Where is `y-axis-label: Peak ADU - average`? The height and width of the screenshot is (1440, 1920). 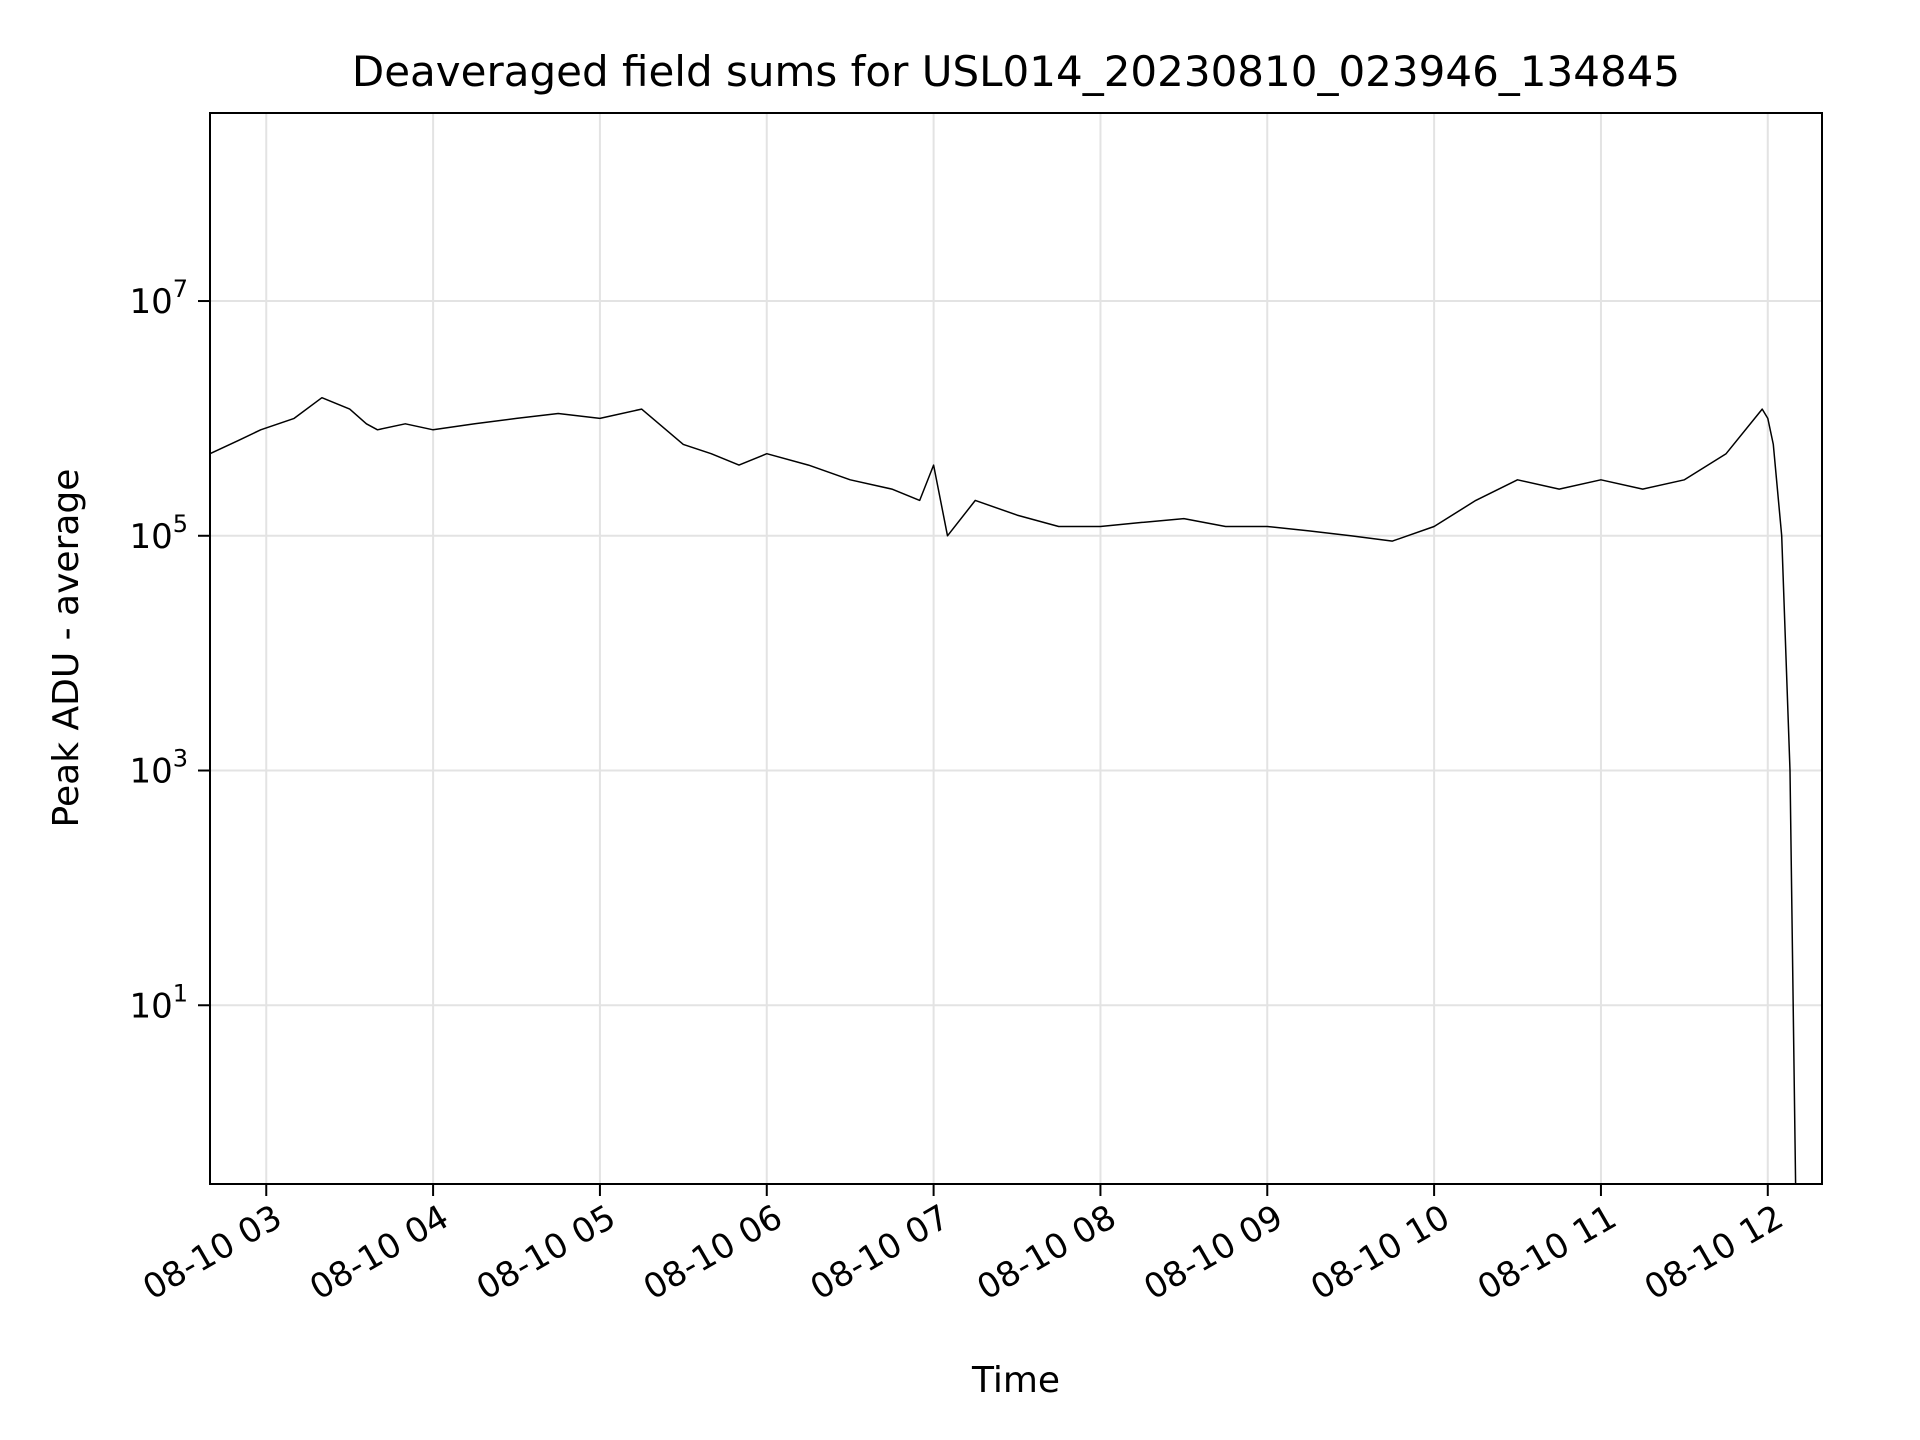 y-axis-label: Peak ADU - average is located at coordinates (66, 648).